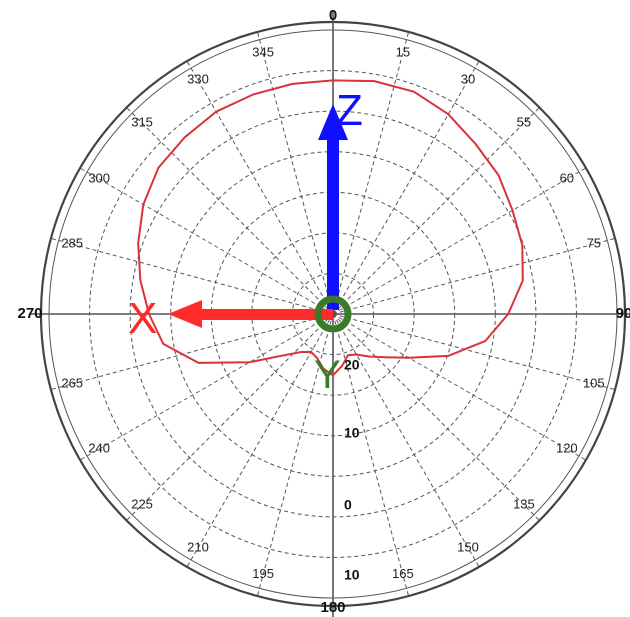 Image resolution: width=630 pixels, height=617 pixels. I want to click on angle-tick-label: 15, so click(403, 52).